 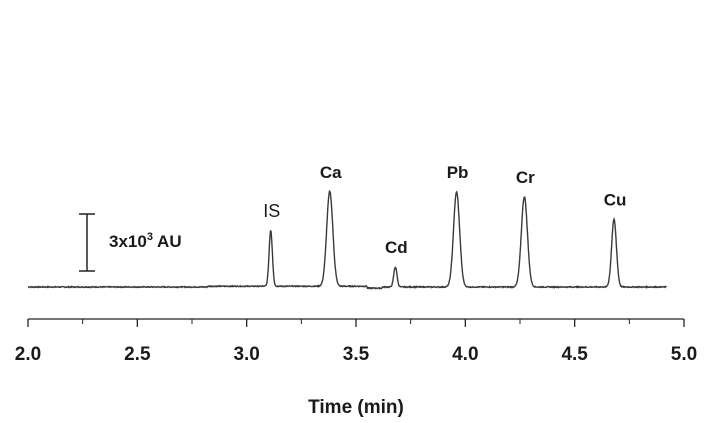 I want to click on scale-bar: 3x103 AU, so click(x=130, y=242).